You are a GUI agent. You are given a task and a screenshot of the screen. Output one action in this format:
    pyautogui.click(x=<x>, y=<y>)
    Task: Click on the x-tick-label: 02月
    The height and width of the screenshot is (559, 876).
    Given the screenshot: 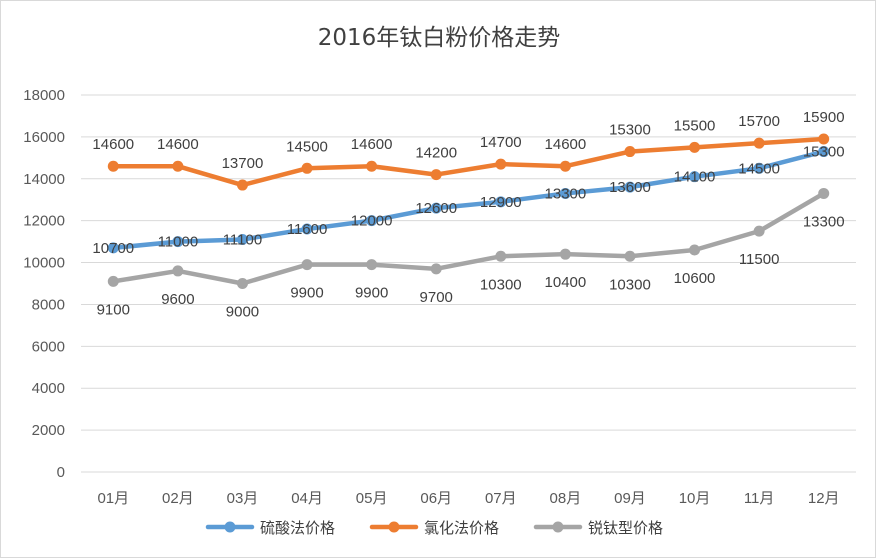 What is the action you would take?
    pyautogui.click(x=178, y=498)
    